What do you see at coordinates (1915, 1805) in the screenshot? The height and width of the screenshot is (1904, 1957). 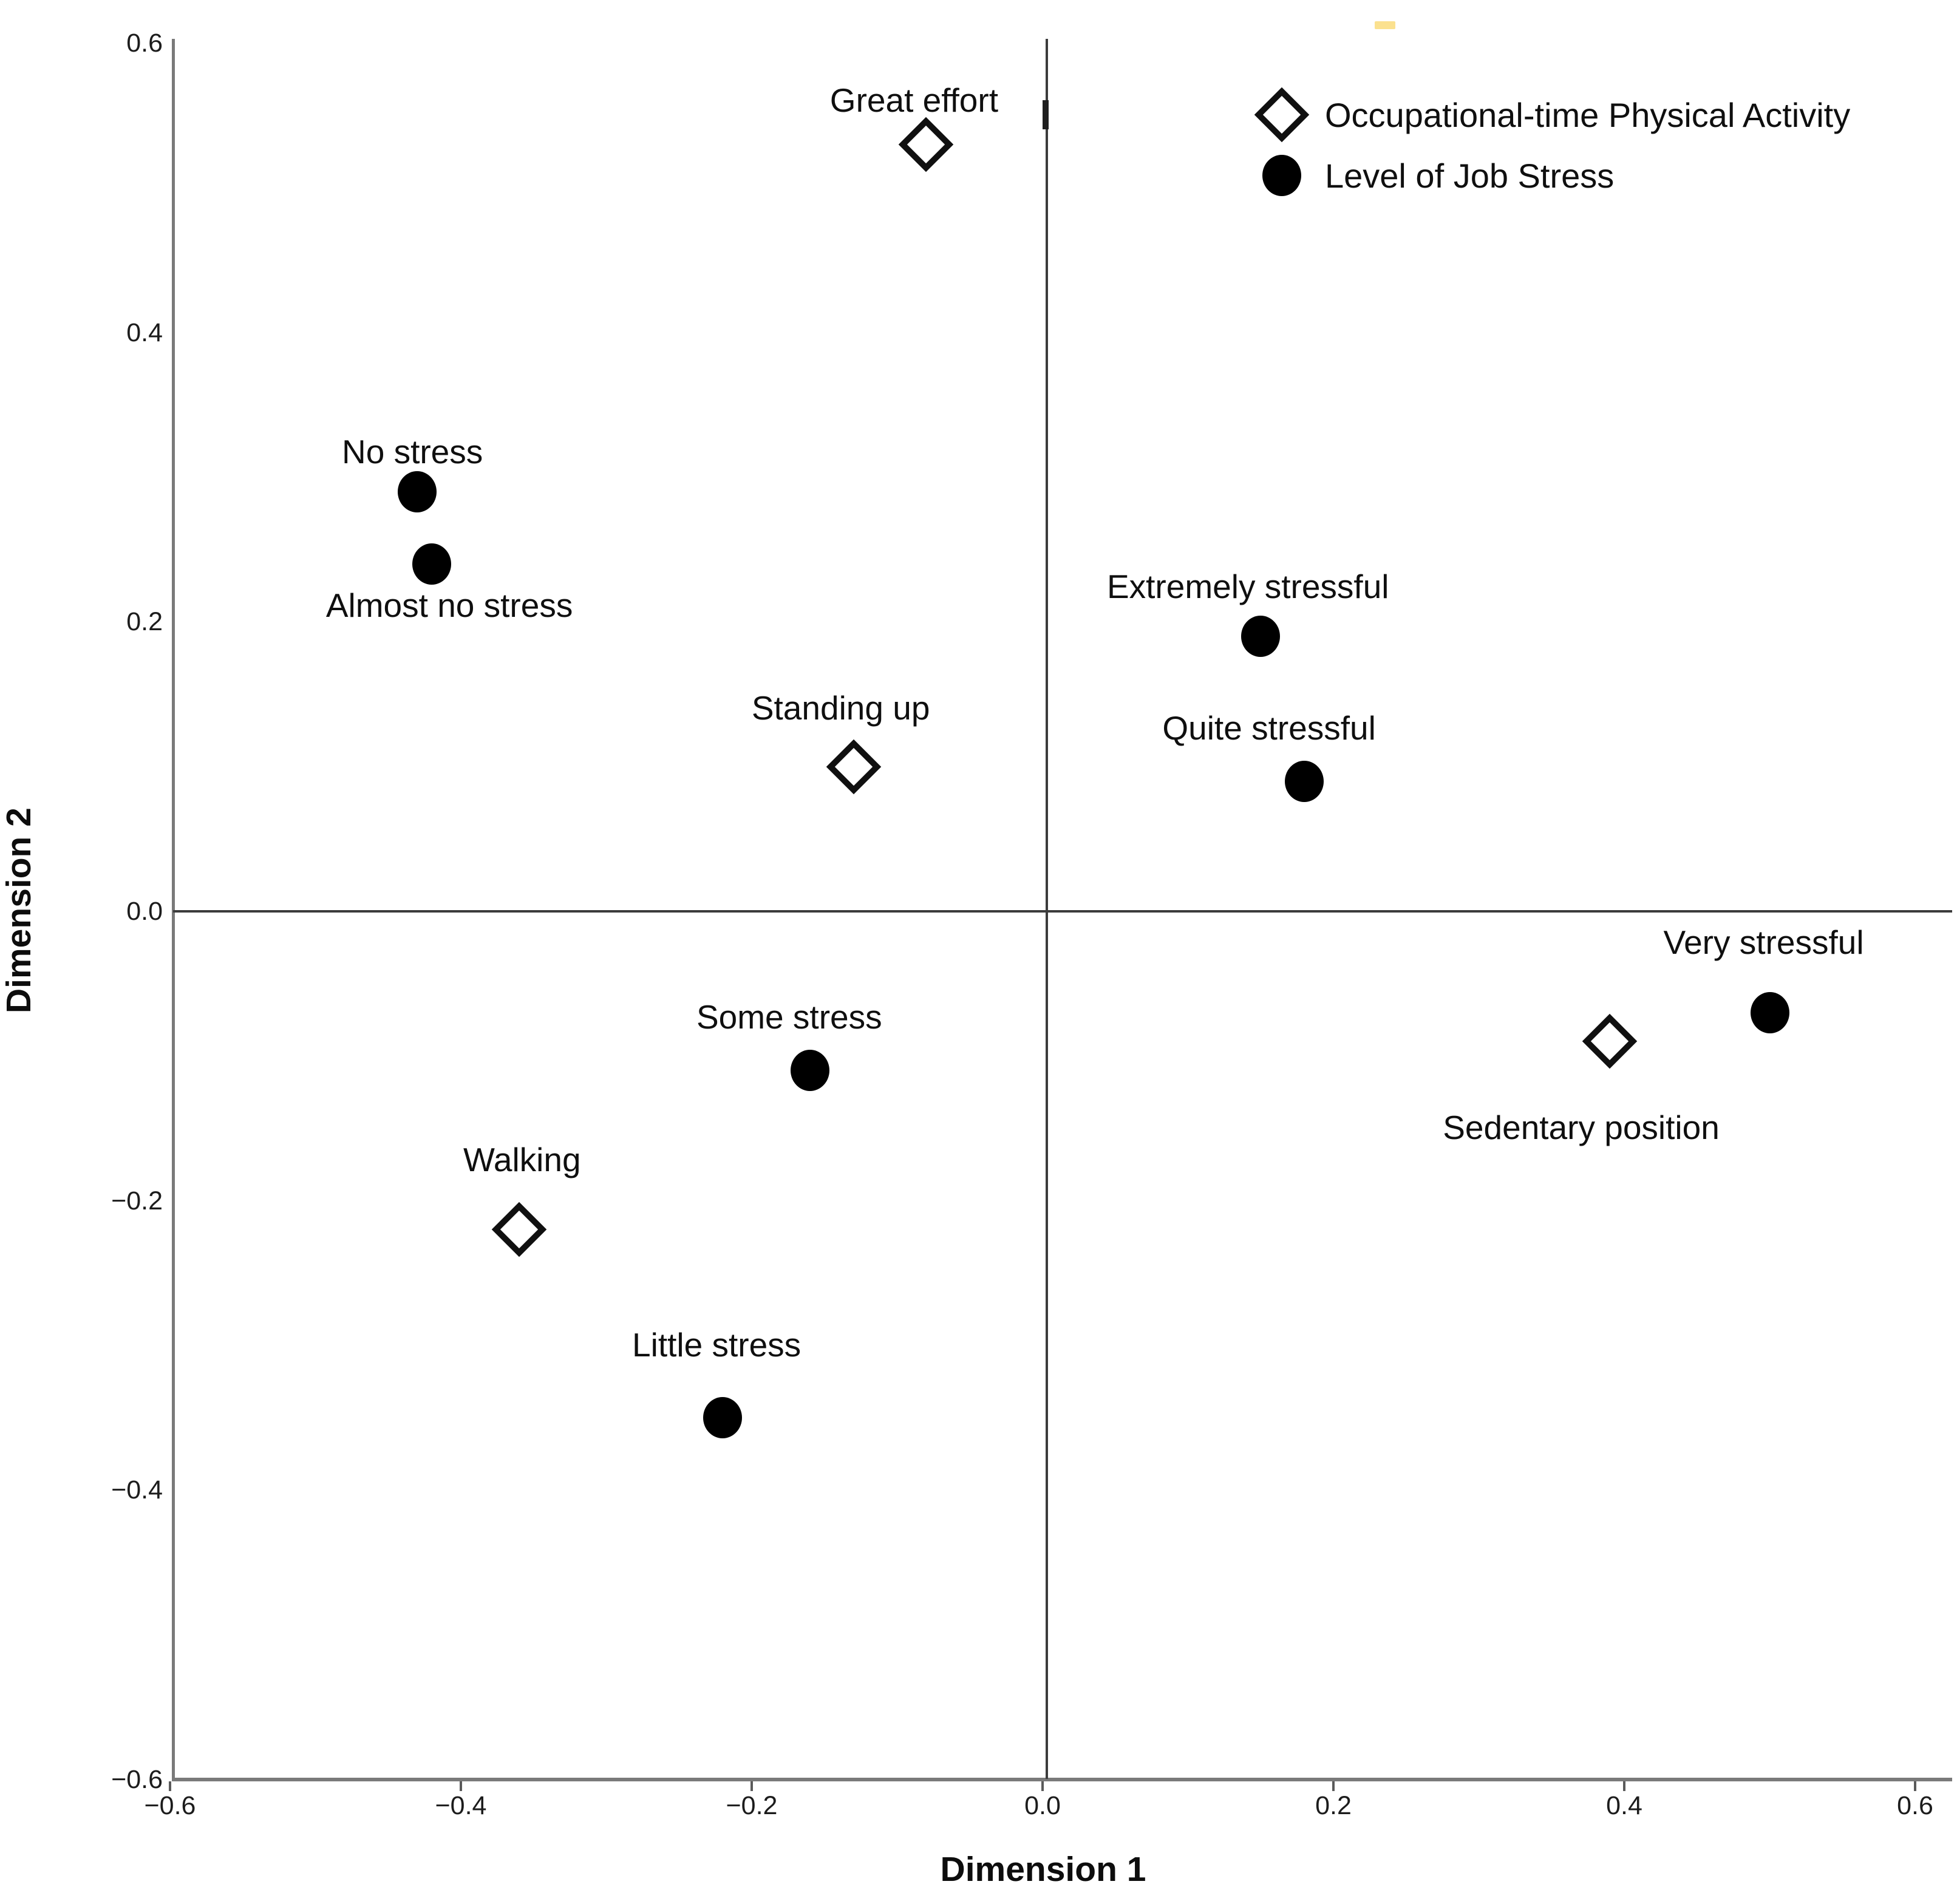 I see `x-tick-label: 0.6` at bounding box center [1915, 1805].